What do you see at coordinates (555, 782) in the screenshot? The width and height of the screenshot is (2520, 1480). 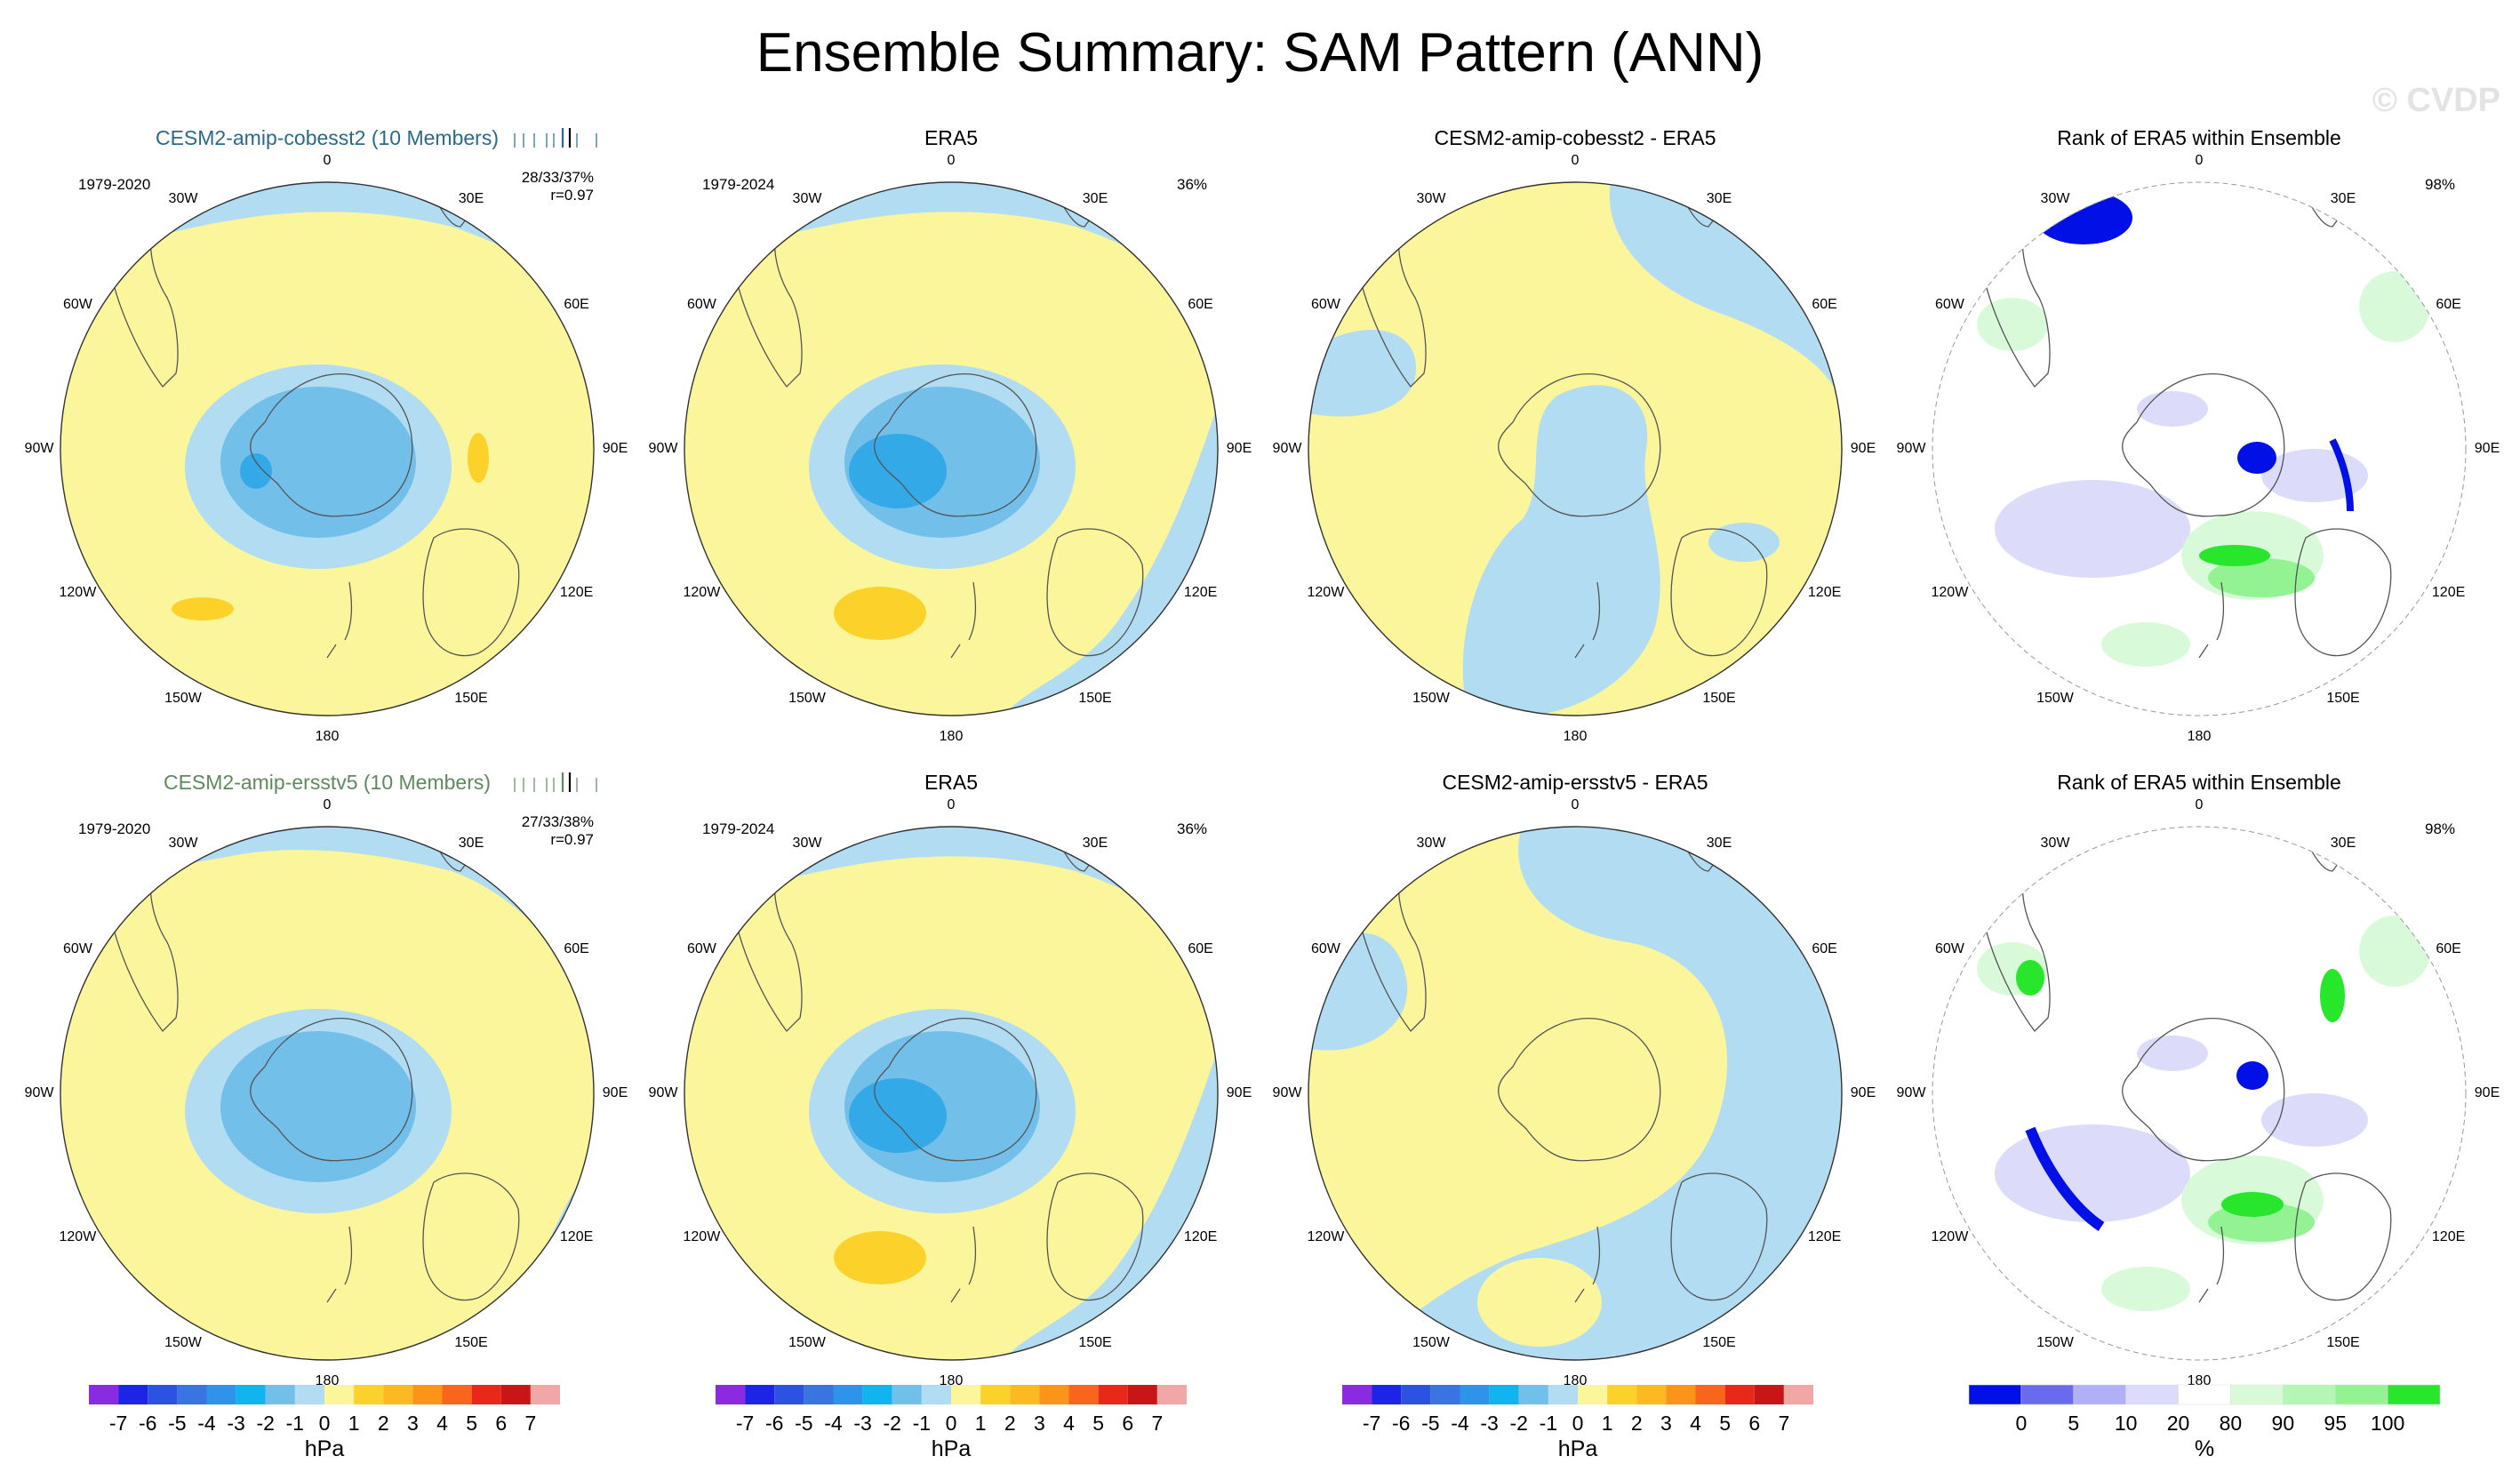 I see `ensemble-spread-ticks` at bounding box center [555, 782].